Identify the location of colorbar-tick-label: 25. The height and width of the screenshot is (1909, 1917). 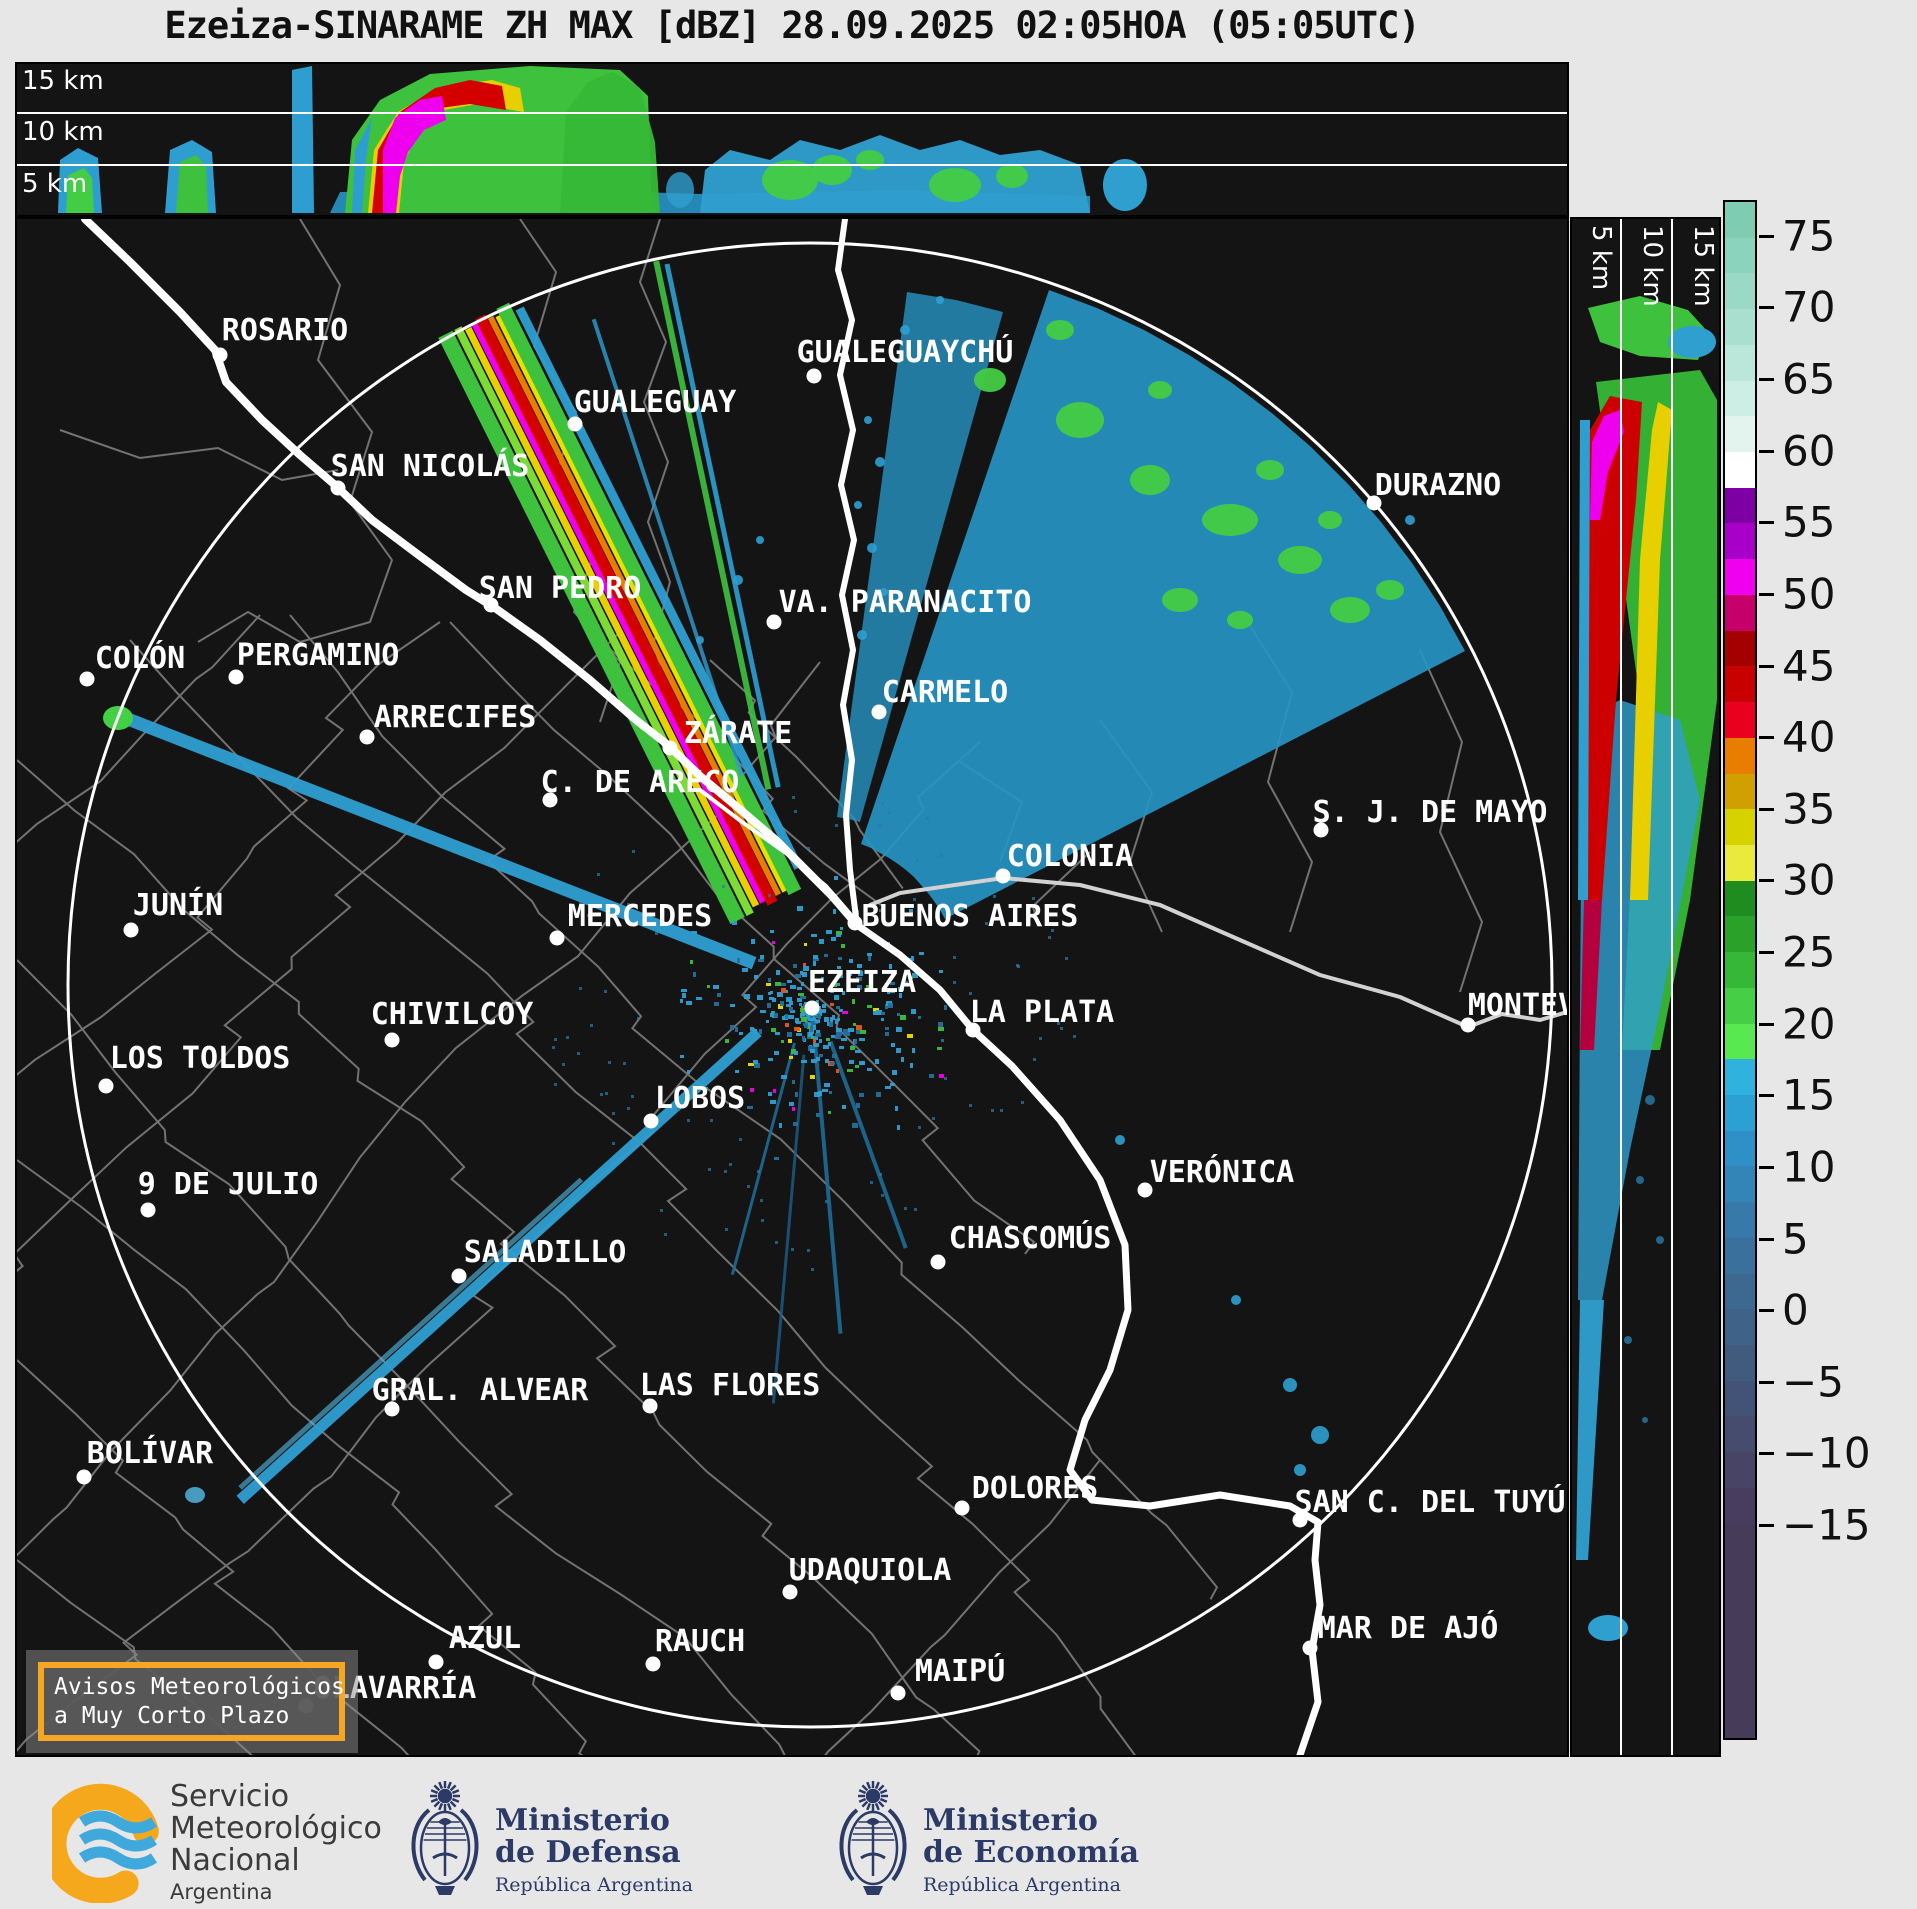
(1809, 952).